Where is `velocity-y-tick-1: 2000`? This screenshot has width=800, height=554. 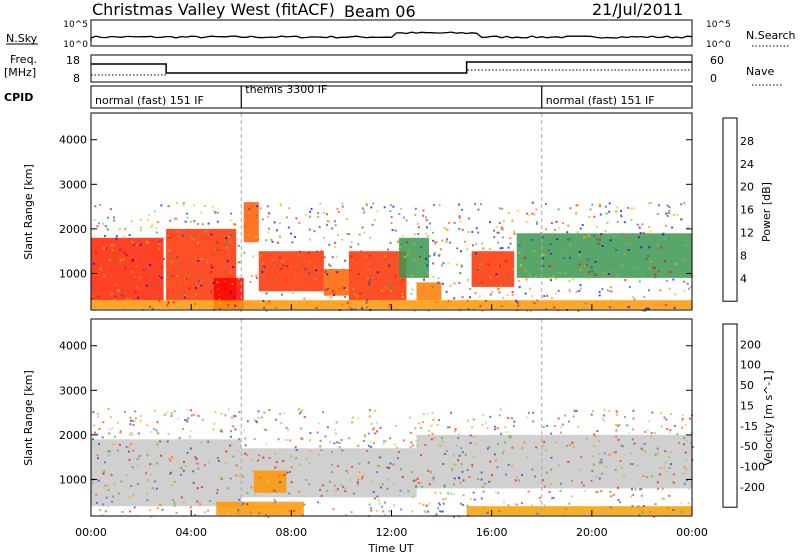
velocity-y-tick-1: 2000 is located at coordinates (73, 435).